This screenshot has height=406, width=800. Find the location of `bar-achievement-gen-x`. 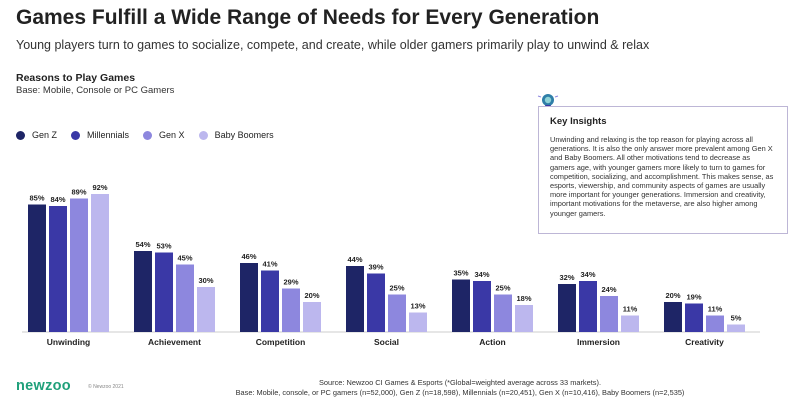

bar-achievement-gen-x is located at coordinates (185, 298).